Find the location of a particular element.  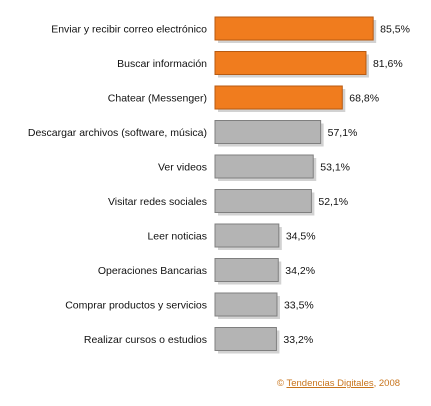

value-label: 52,1% is located at coordinates (333, 202).